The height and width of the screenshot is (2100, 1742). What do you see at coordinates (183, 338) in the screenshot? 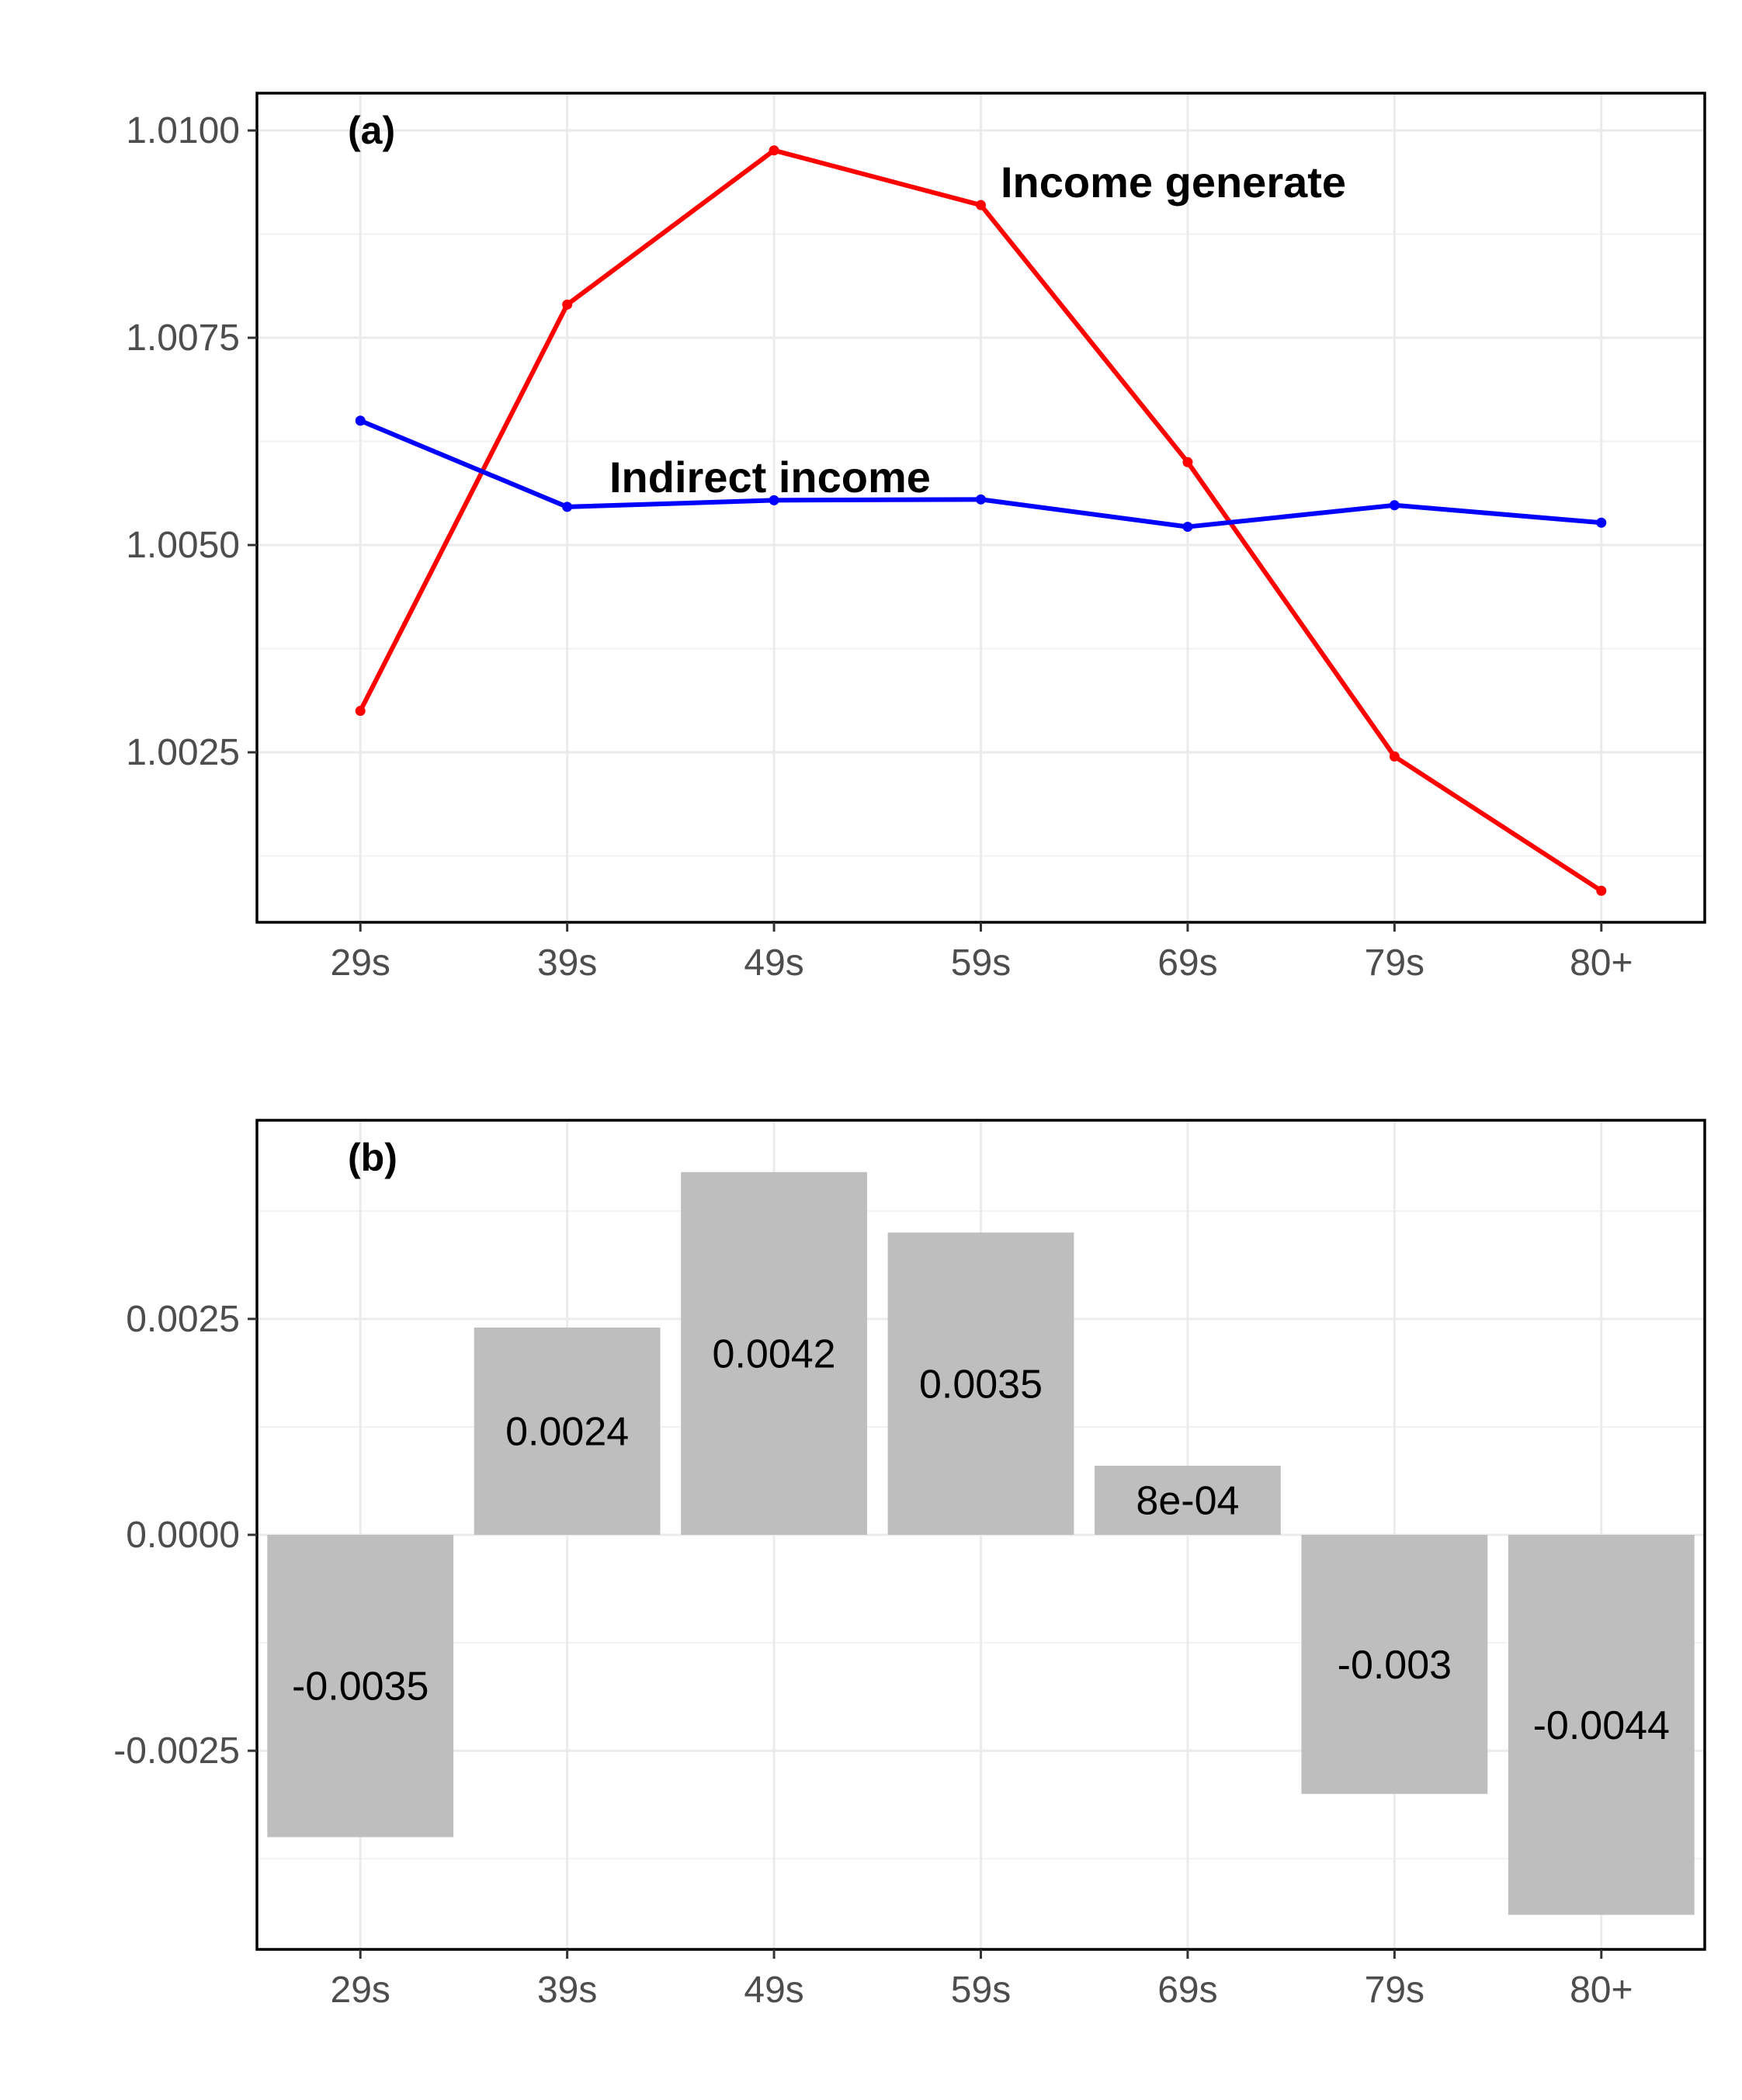
I see `y-tick-label: 1.0075` at bounding box center [183, 338].